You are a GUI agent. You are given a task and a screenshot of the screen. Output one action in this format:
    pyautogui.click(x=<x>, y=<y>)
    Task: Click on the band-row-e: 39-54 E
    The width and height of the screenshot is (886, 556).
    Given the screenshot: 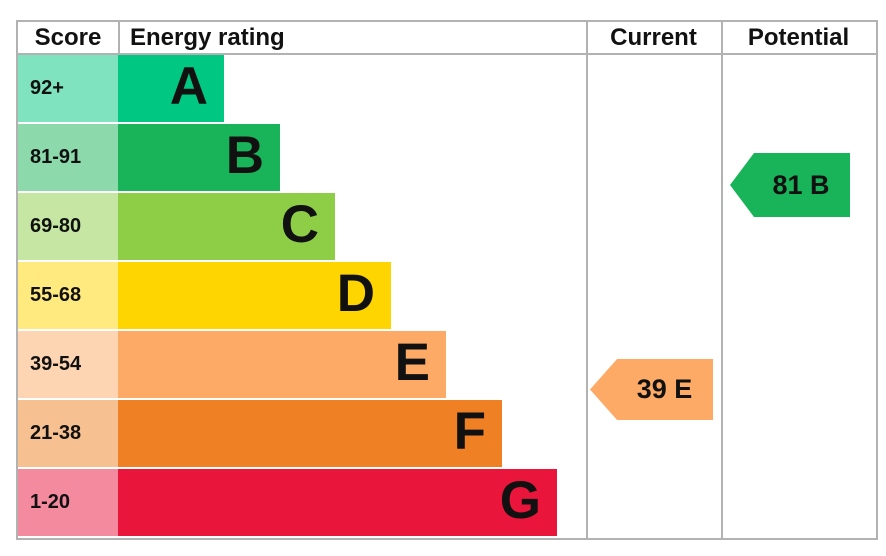 What is the action you would take?
    pyautogui.click(x=301, y=364)
    